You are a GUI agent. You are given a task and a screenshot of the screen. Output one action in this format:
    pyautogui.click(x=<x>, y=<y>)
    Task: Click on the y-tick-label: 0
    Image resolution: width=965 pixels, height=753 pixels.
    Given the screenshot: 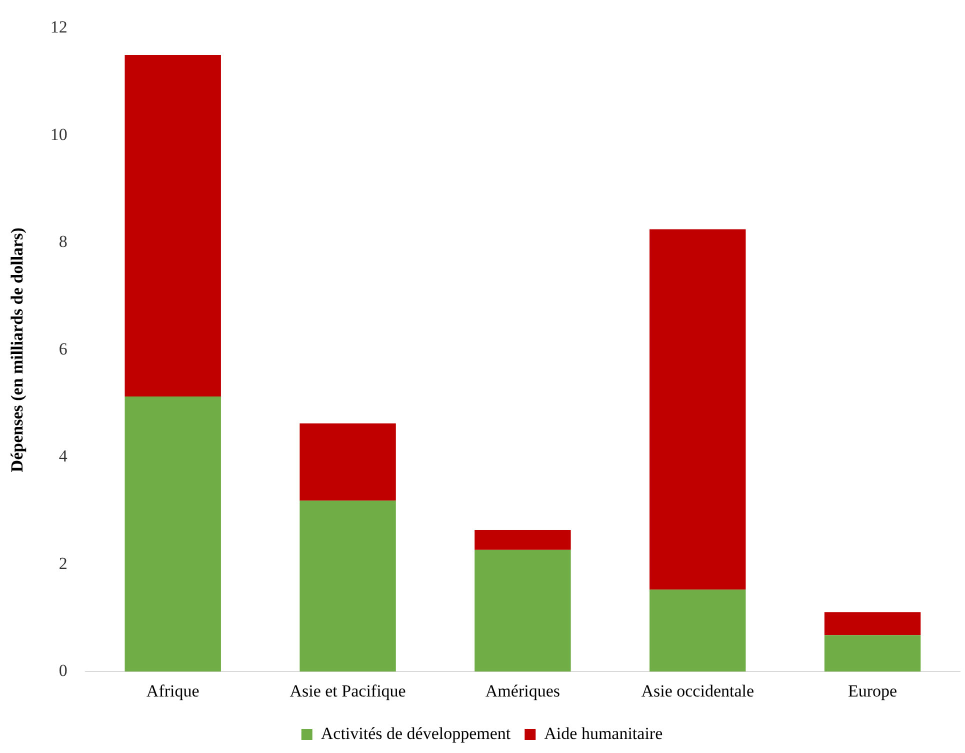 What is the action you would take?
    pyautogui.click(x=63, y=670)
    